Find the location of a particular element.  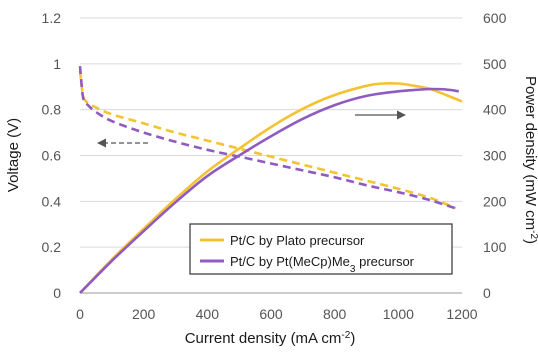

legend-label-mecp: Pt/C by Pt(MeCp)Me3 precursor is located at coordinates (322, 264).